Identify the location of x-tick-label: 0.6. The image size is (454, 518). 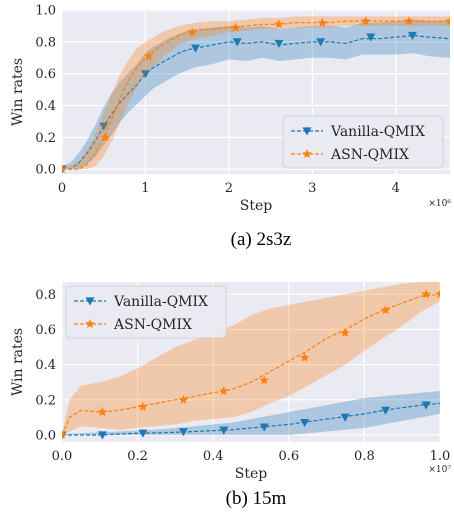
(288, 456).